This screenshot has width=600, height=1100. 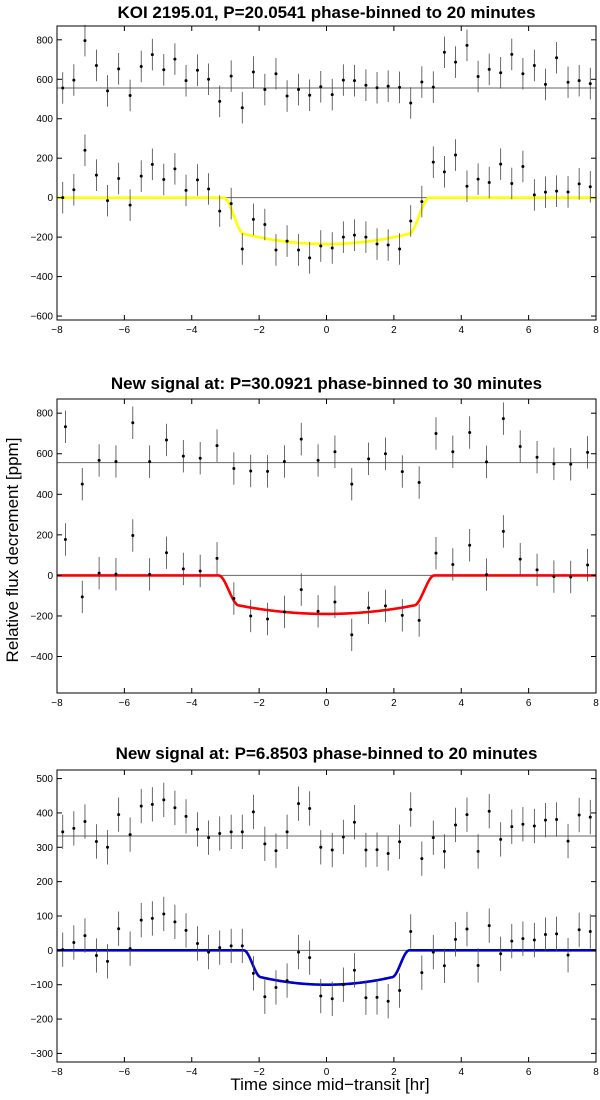 I want to click on x-tick-label: 4, so click(x=461, y=330).